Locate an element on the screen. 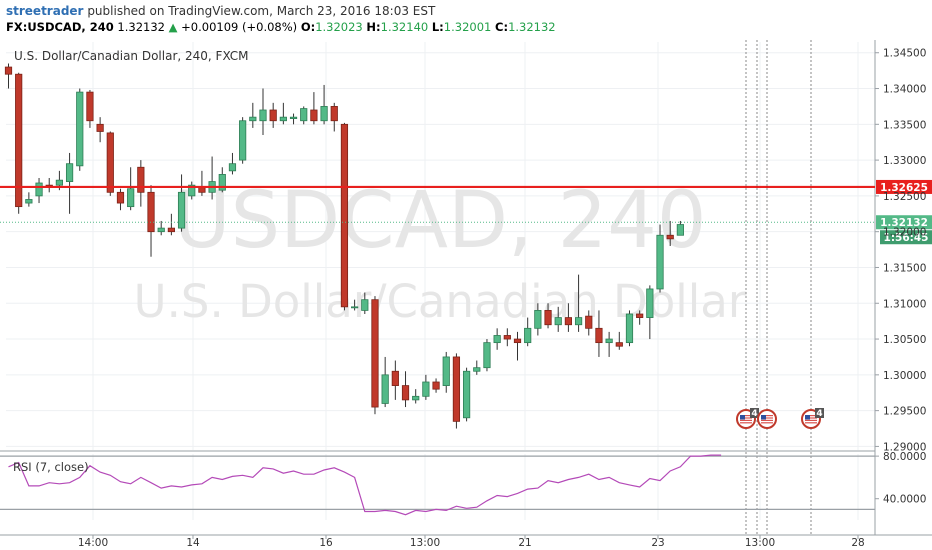 This screenshot has width=932, height=550. rsi-axis: 80.0000 40.0000 is located at coordinates (900, 478).